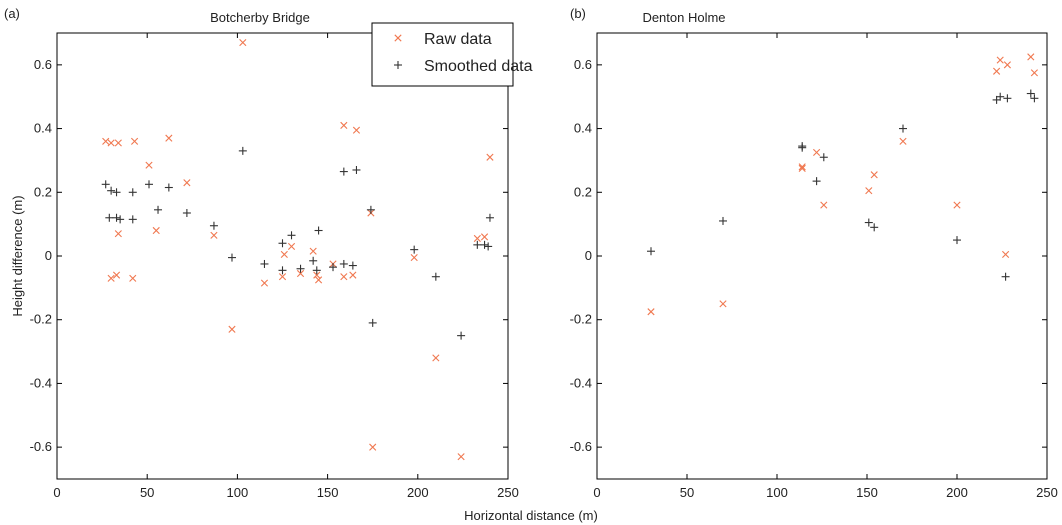  I want to click on x-tick-label: 50, so click(147, 492).